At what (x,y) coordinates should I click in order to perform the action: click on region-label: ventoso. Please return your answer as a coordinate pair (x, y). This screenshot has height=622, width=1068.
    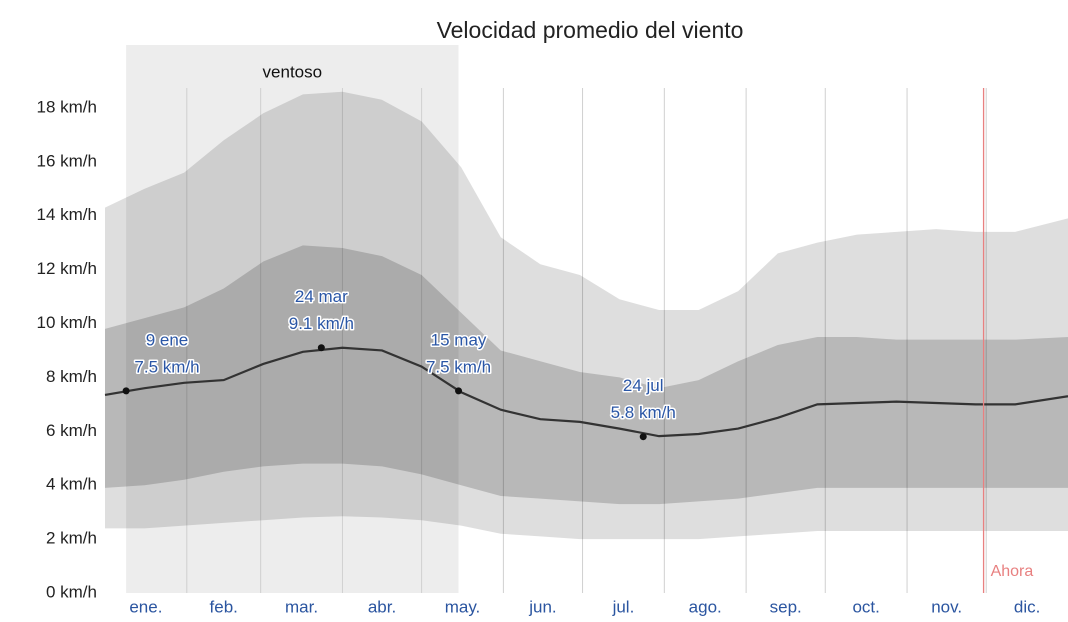
    Looking at the image, I should click on (293, 71).